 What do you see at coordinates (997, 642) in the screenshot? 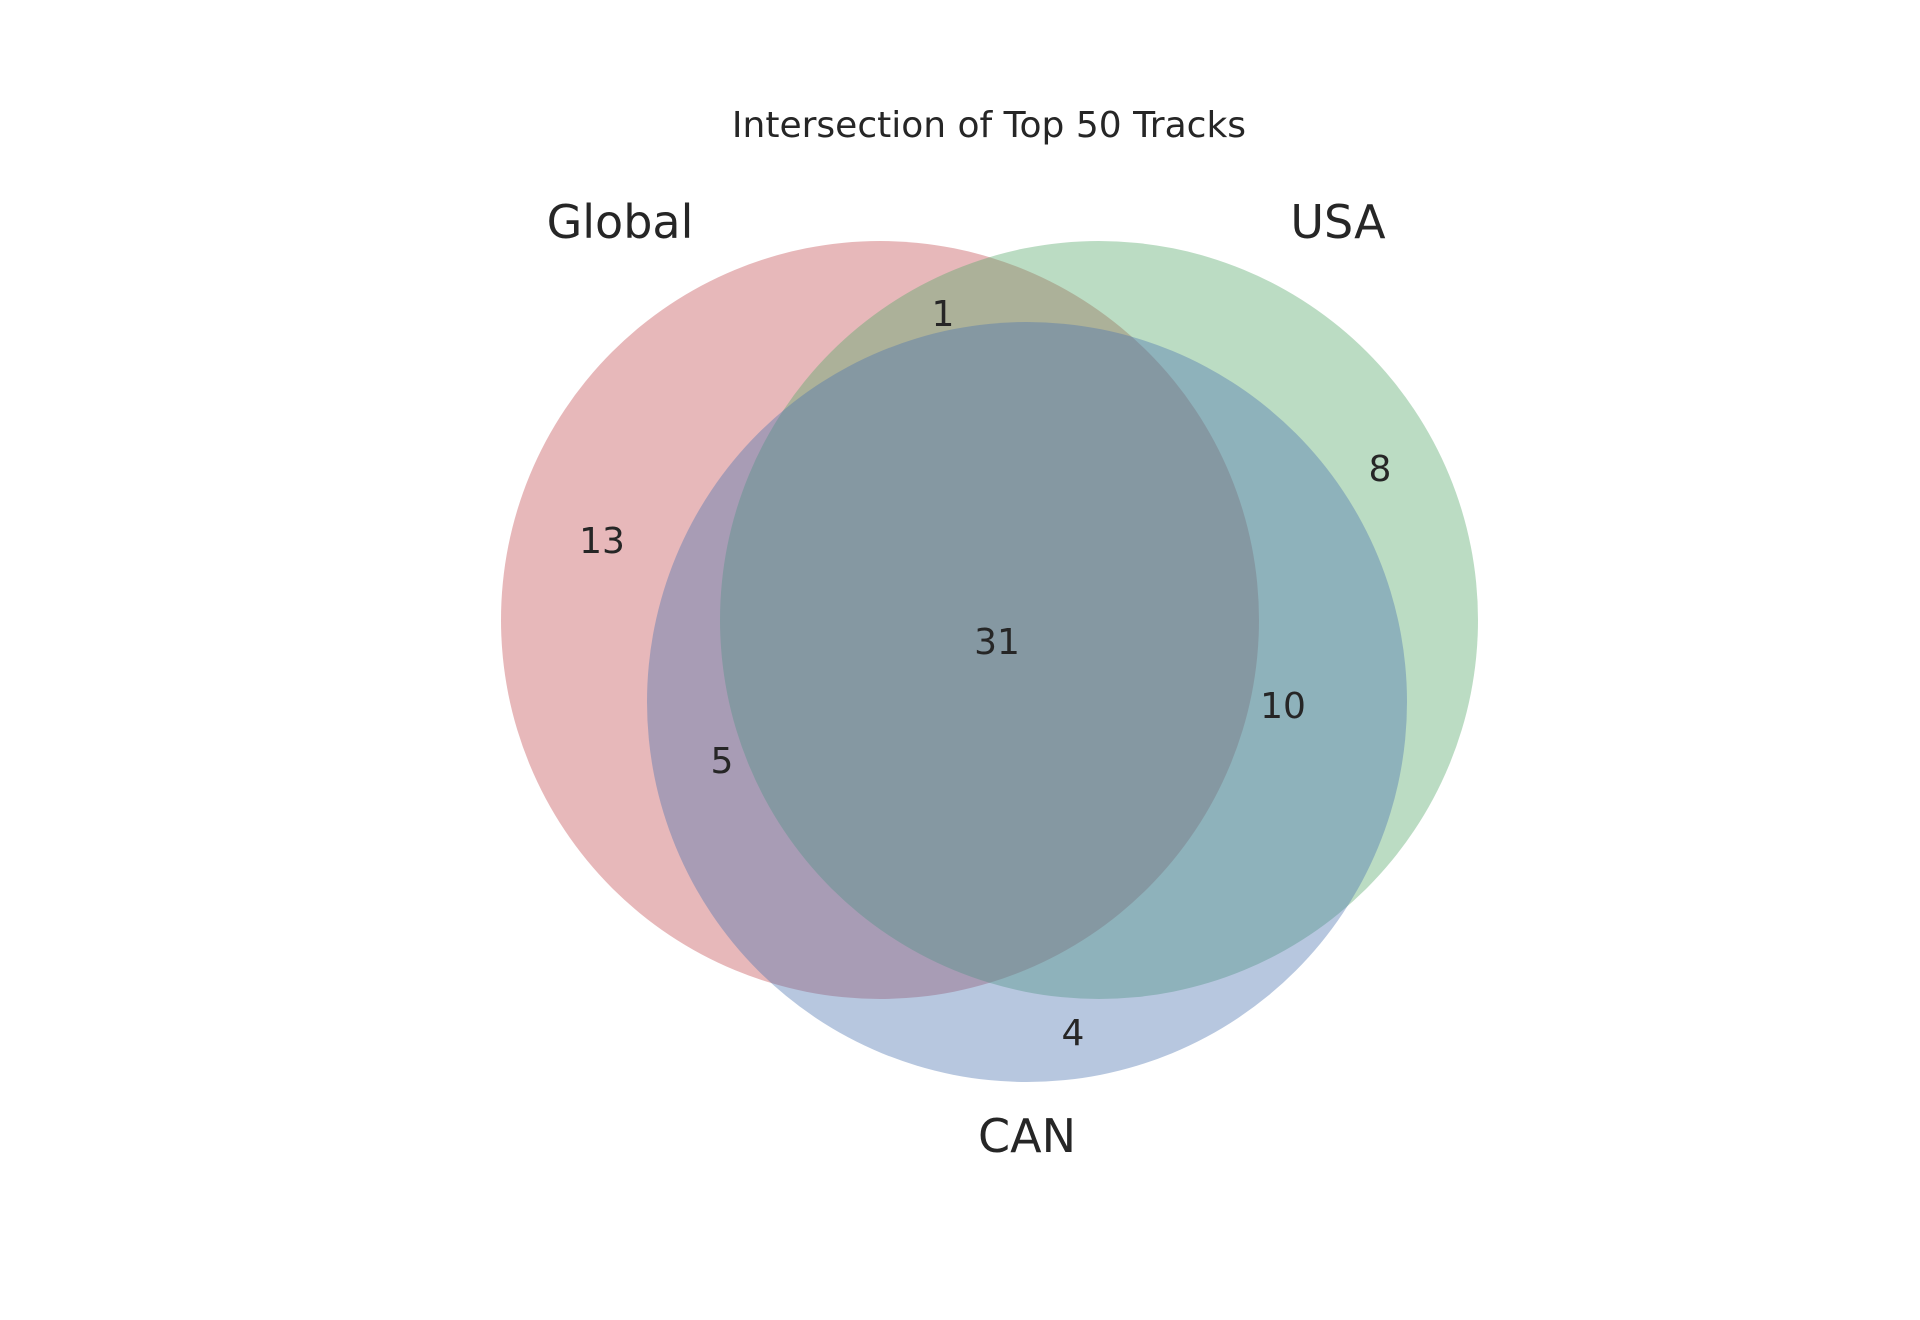
I see `region-label-all-three: 31` at bounding box center [997, 642].